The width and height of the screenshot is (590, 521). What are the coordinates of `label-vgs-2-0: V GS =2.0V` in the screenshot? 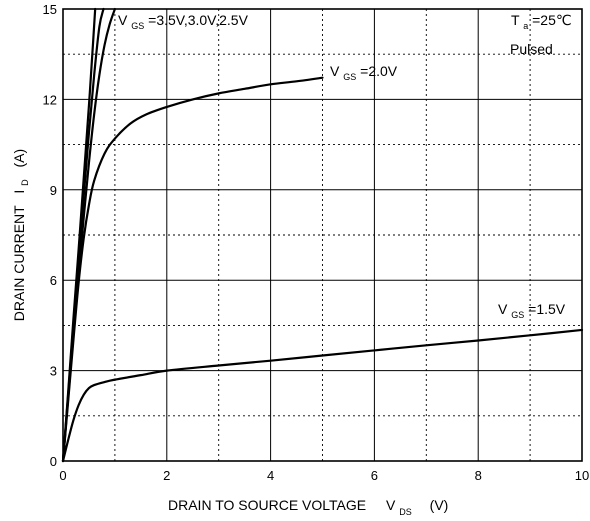 It's located at (364, 73).